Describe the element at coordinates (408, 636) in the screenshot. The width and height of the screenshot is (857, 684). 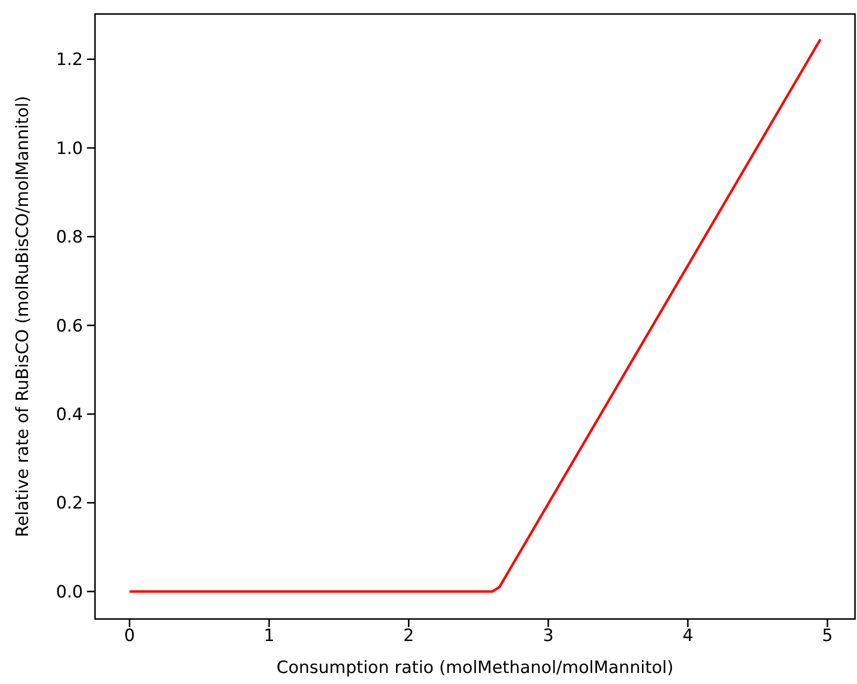
I see `x-tick-label: 2` at that location.